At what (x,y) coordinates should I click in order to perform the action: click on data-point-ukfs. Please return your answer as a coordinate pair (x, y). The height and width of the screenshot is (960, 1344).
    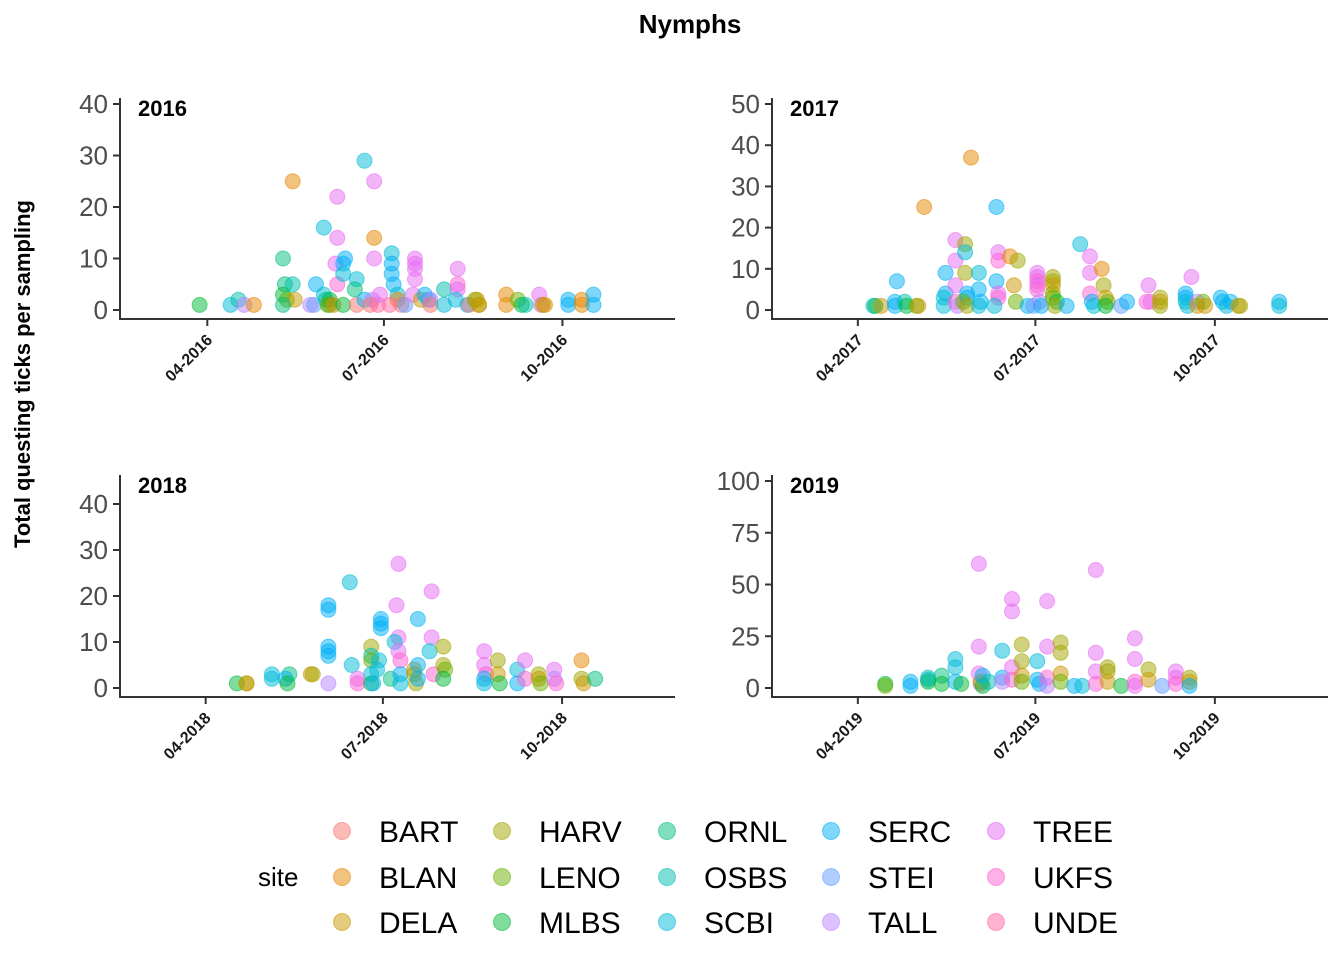
    Looking at the image, I should click on (556, 683).